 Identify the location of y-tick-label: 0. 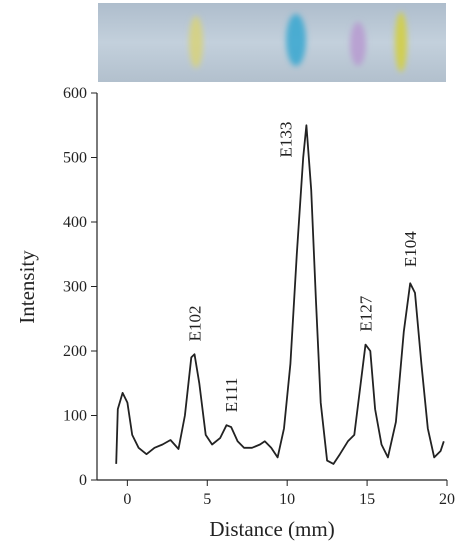
(83, 480).